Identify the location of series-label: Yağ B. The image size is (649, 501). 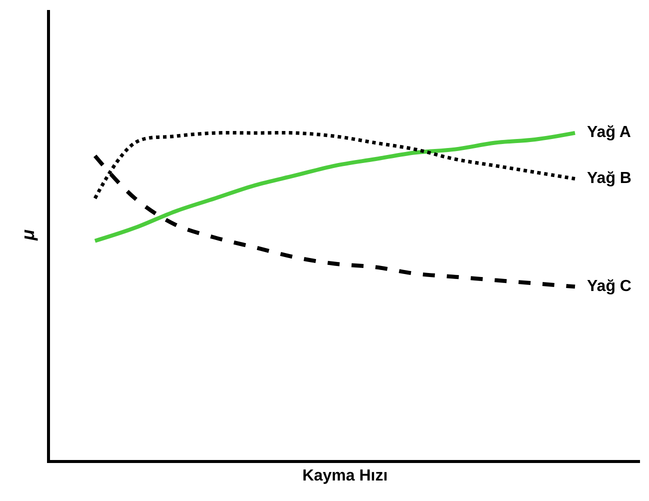
(609, 178).